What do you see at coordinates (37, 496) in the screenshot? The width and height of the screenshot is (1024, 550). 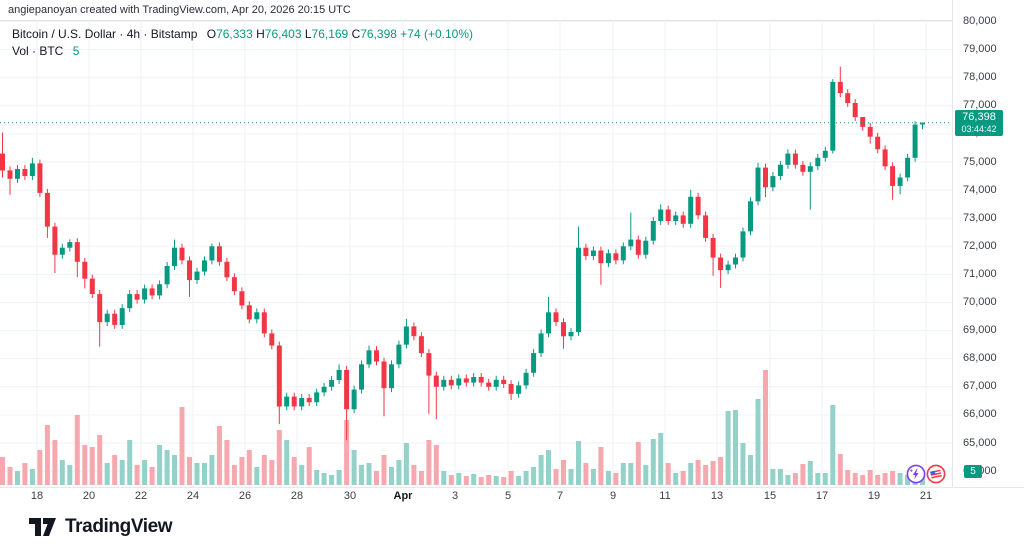 I see `time-axis-label: 18` at bounding box center [37, 496].